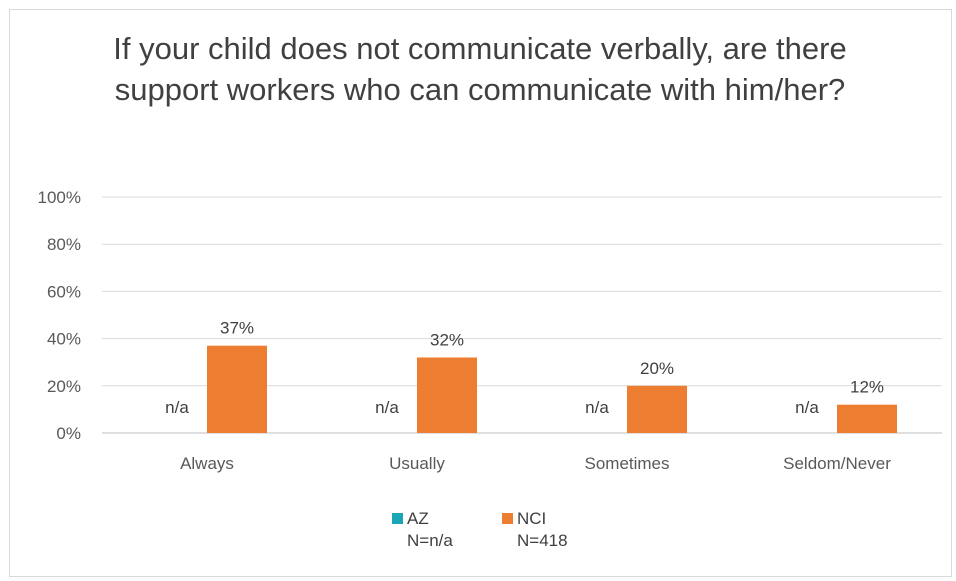  Describe the element at coordinates (837, 463) in the screenshot. I see `x-tick-label: Seldom/Never` at that location.